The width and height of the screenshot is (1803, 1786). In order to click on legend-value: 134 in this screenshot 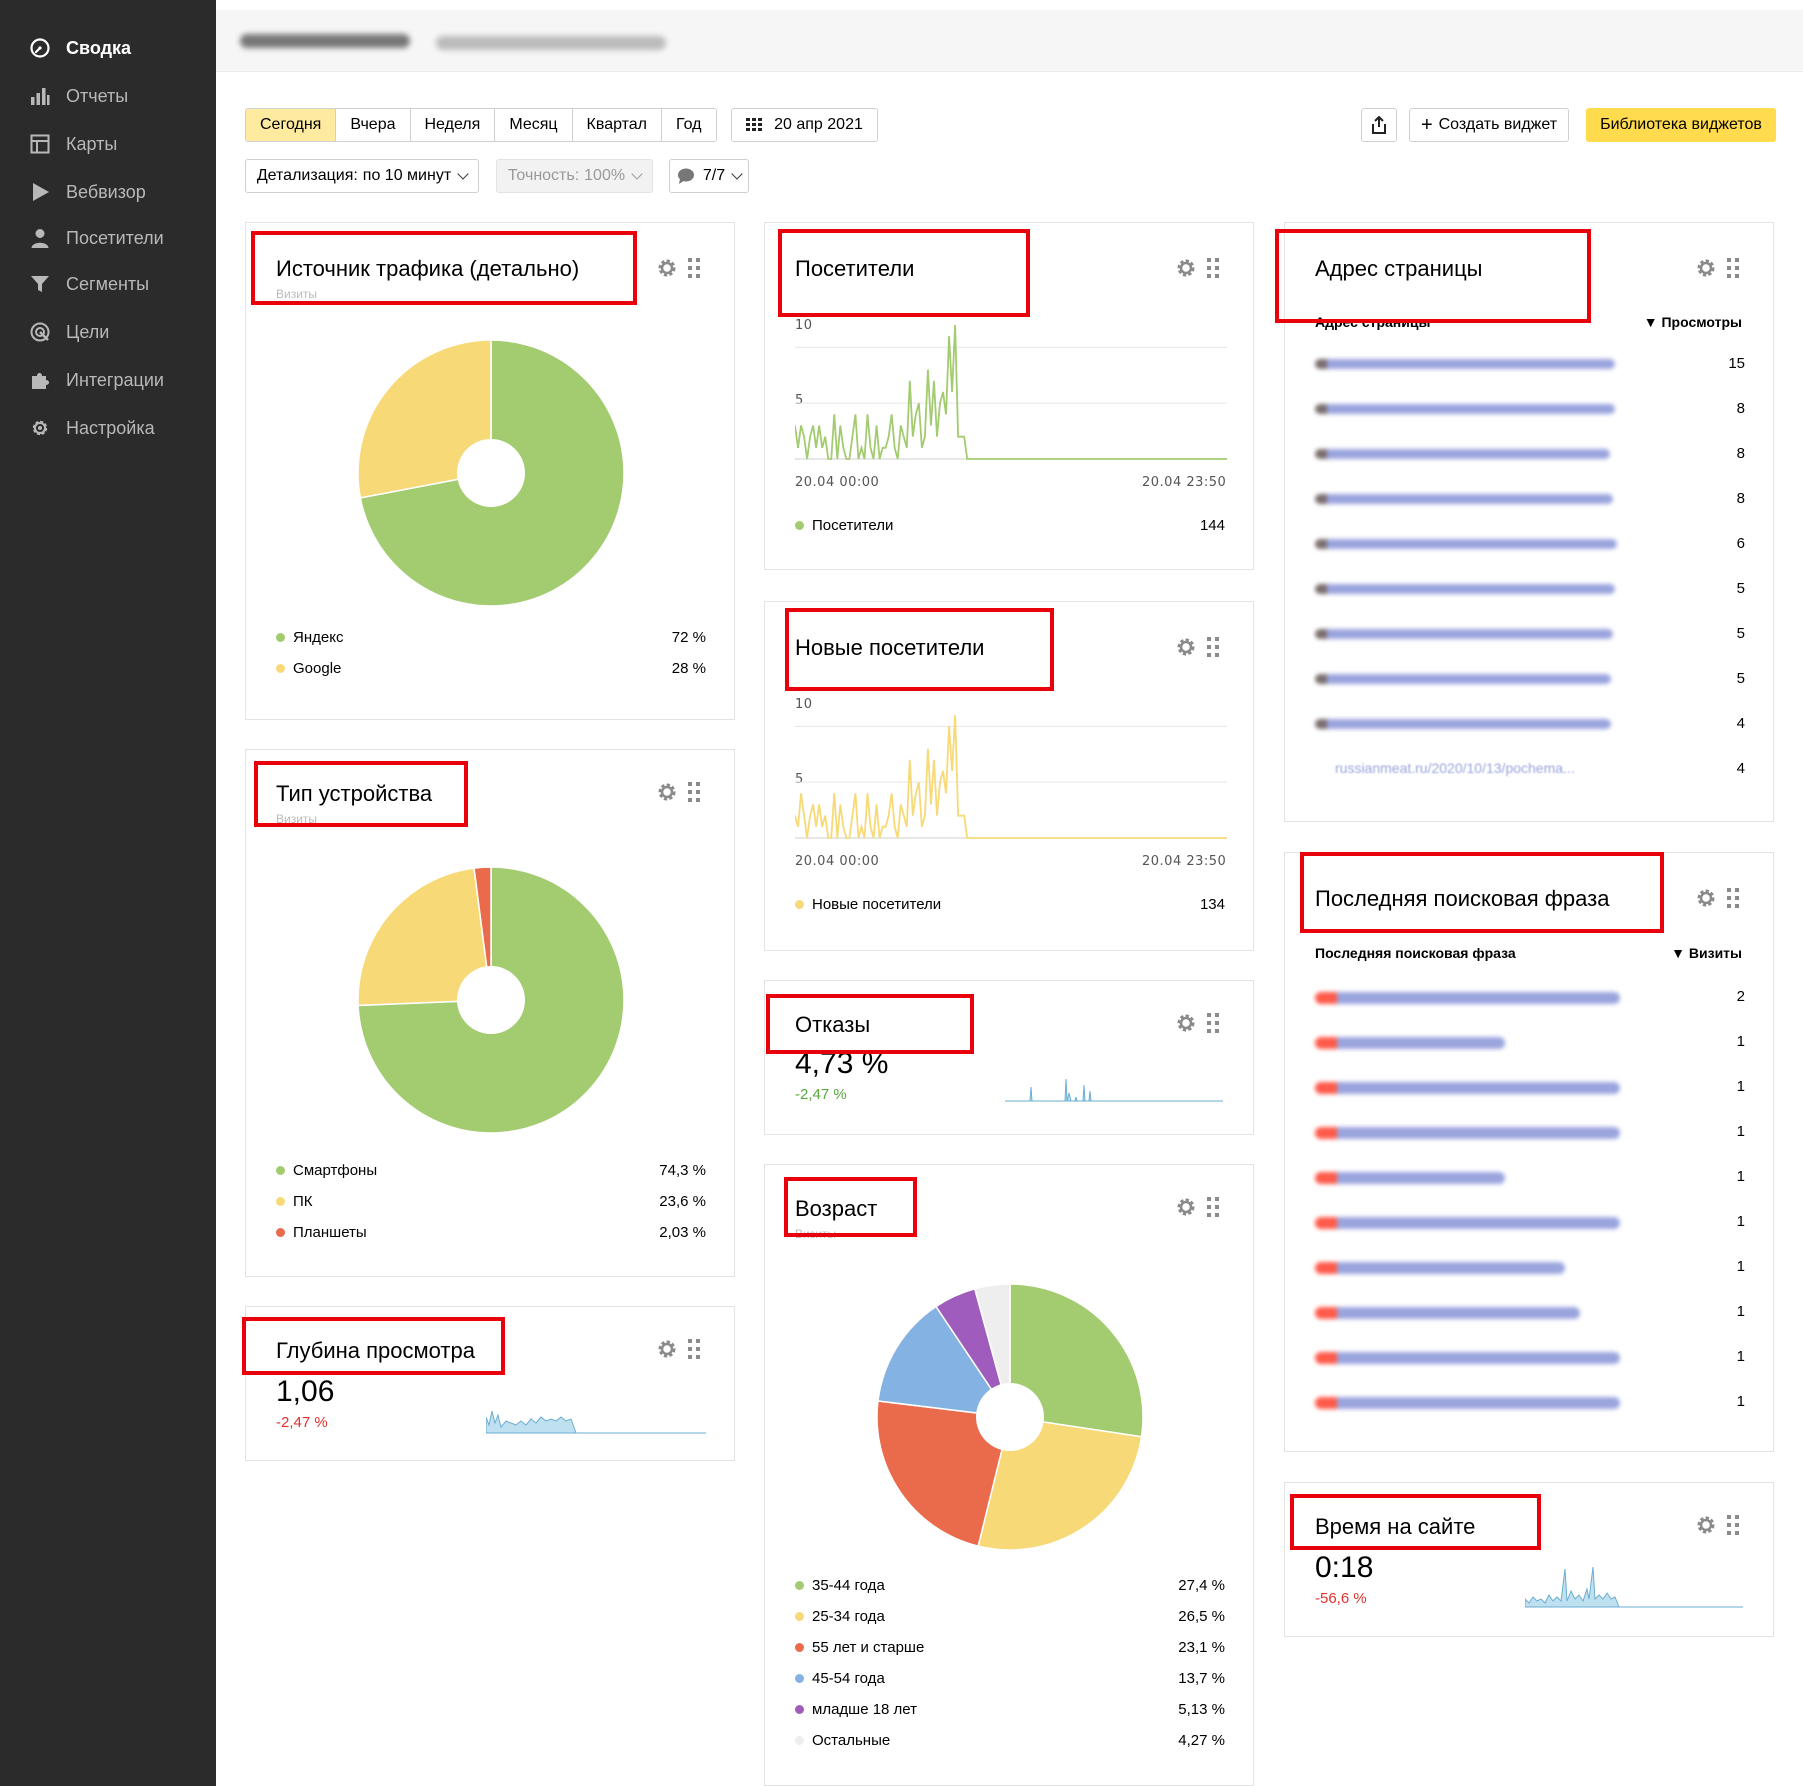, I will do `click(1212, 904)`.